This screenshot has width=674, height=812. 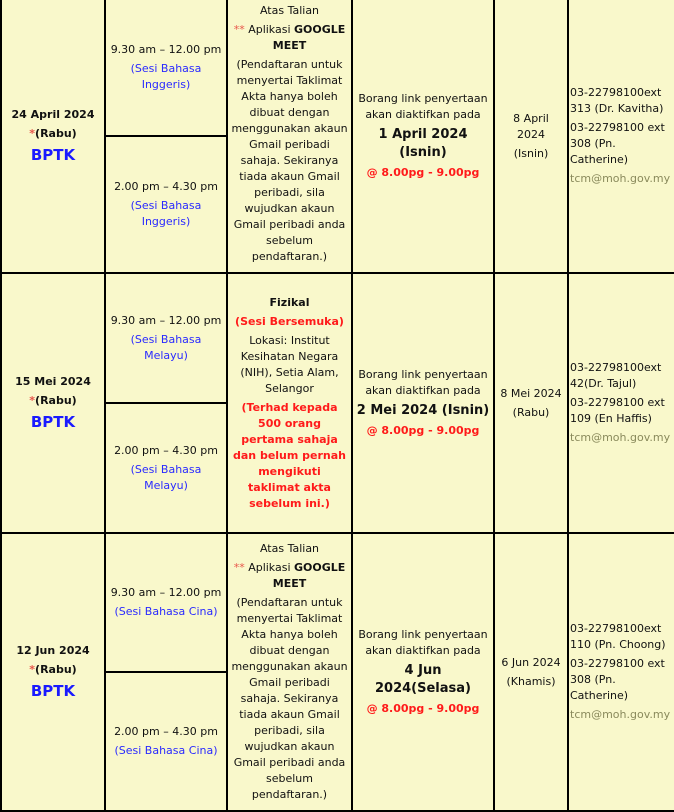 I want to click on session-cell: 2.00 pm – 4.30 pm (Sesi Bahasa Cina), so click(x=166, y=741).